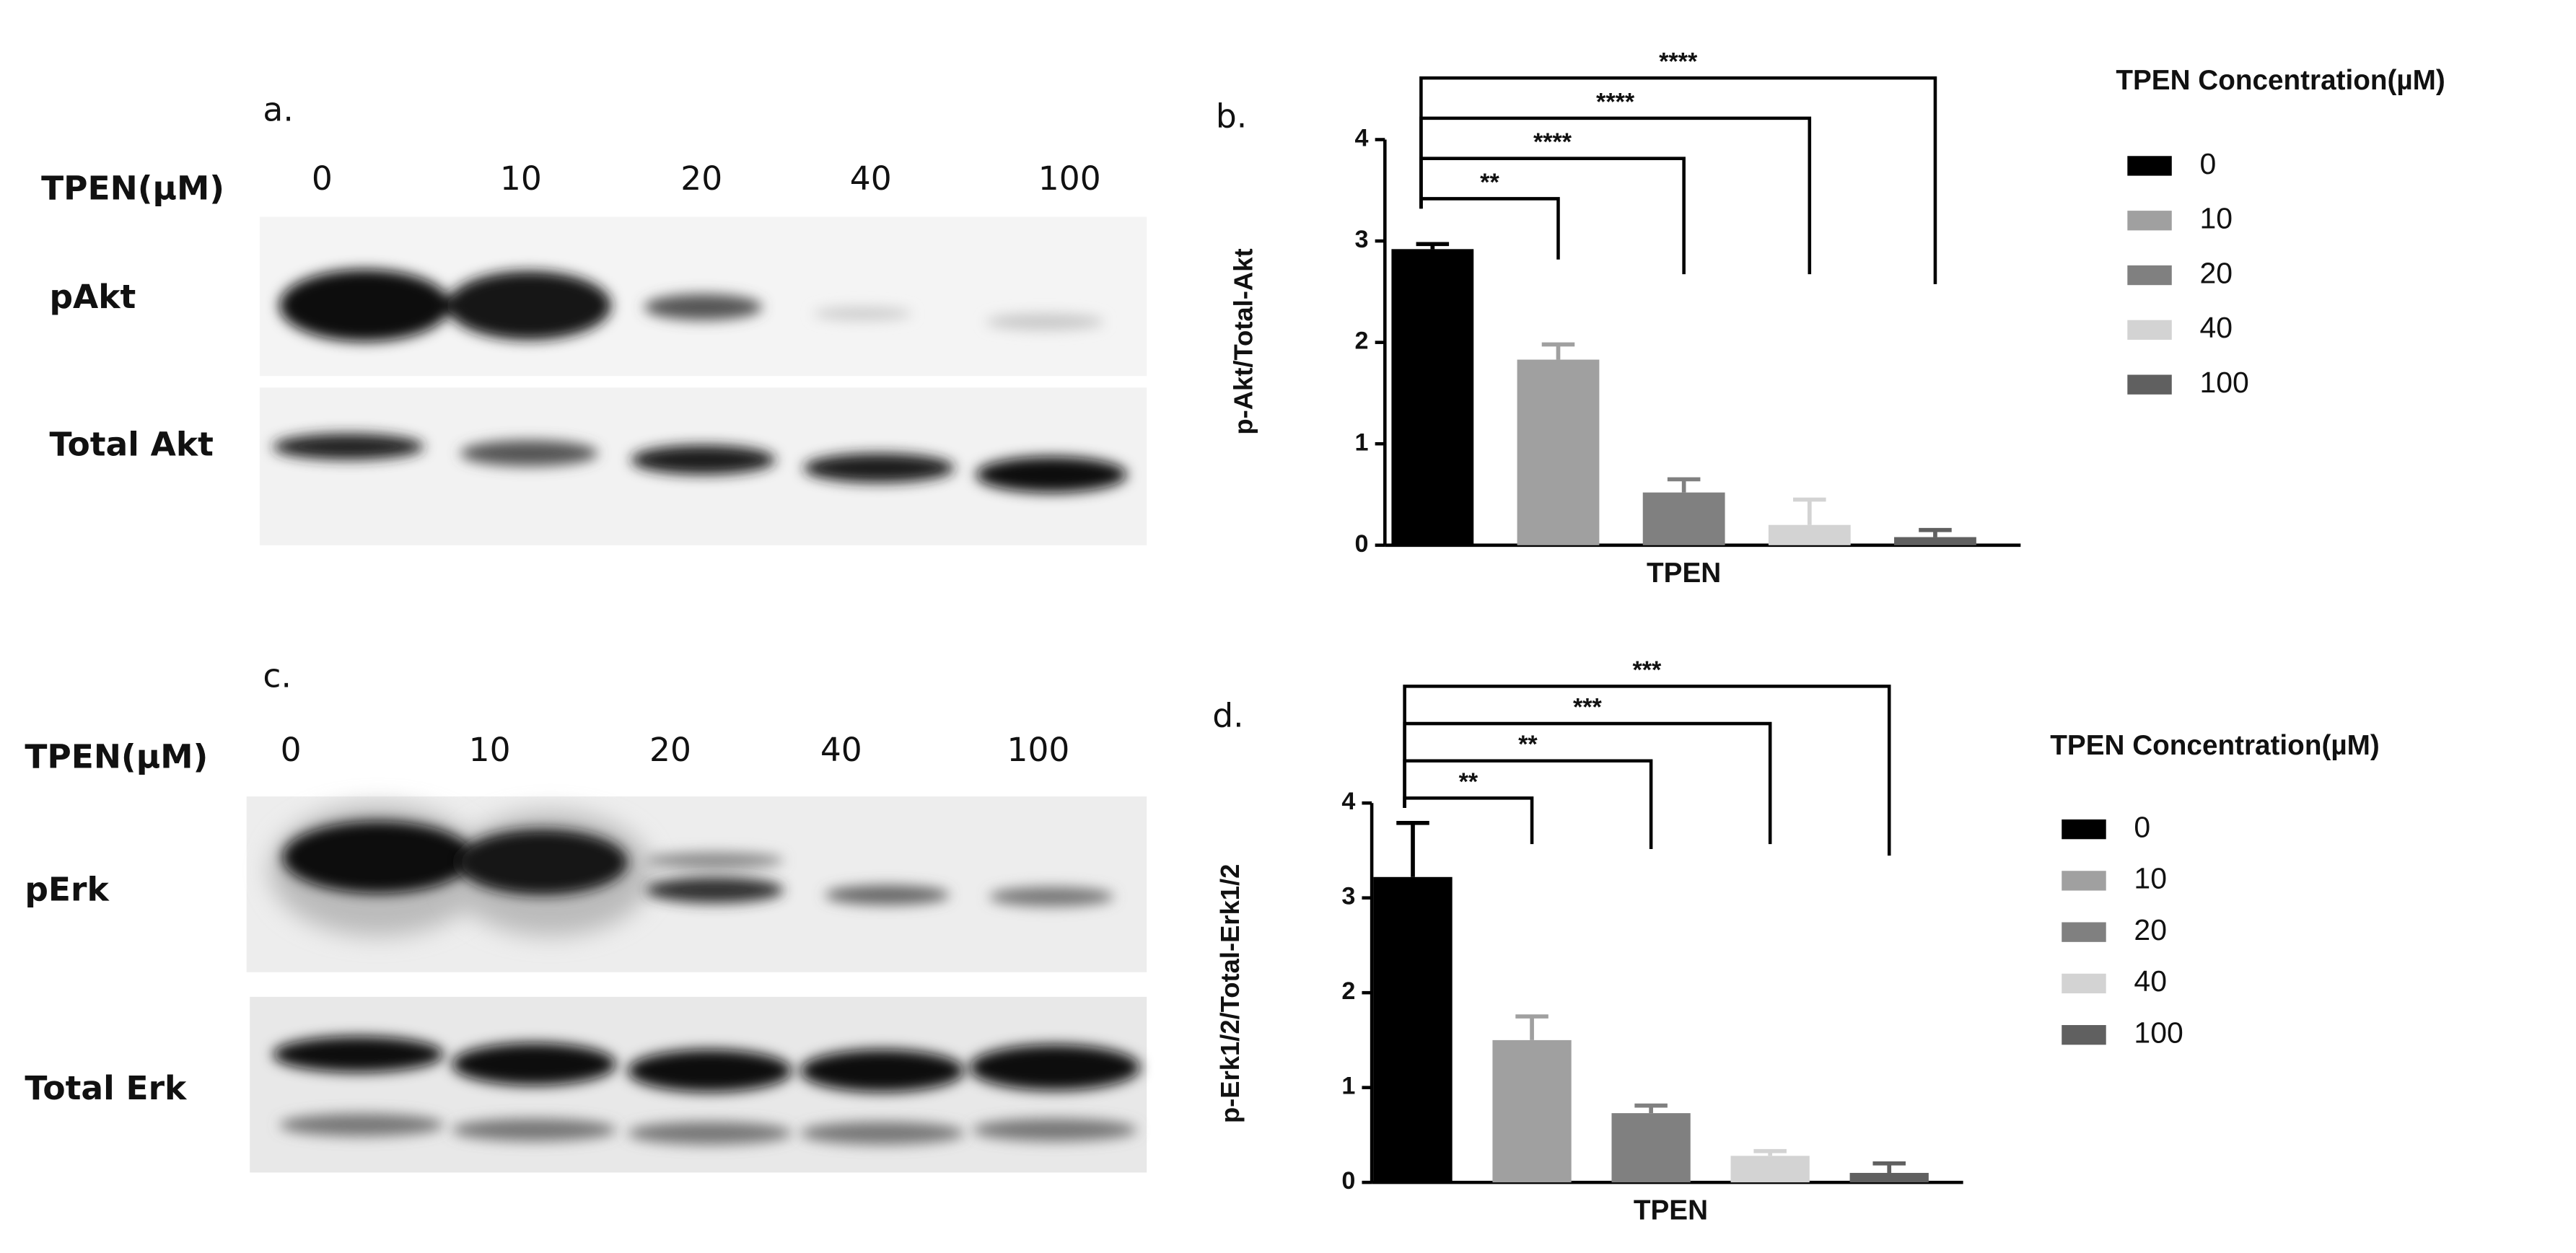 Image resolution: width=2576 pixels, height=1253 pixels. Describe the element at coordinates (277, 676) in the screenshot. I see `panel-label: c.` at that location.